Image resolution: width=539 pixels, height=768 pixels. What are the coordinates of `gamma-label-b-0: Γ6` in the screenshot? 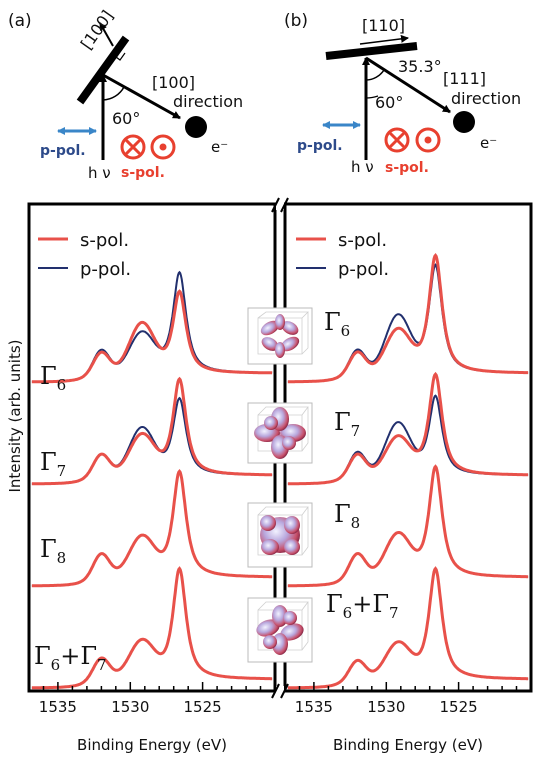 It's located at (337, 324).